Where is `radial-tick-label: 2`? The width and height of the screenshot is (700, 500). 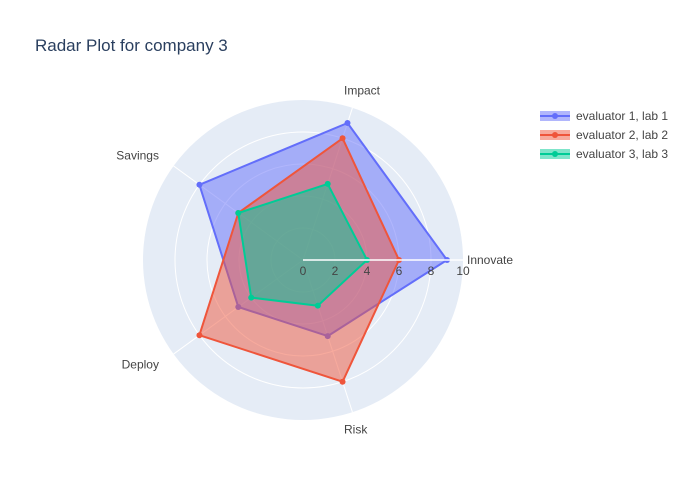 radial-tick-label: 2 is located at coordinates (335, 271).